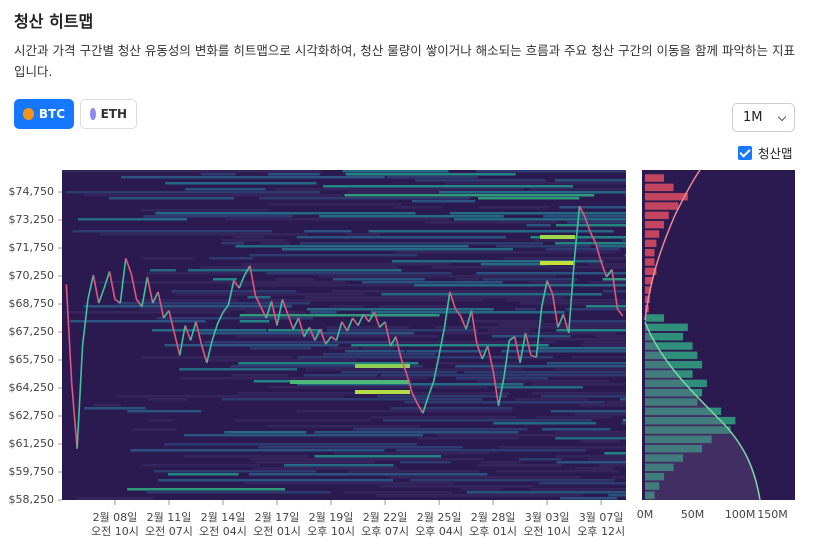  I want to click on x-tick-time: 오전 10시, so click(547, 531).